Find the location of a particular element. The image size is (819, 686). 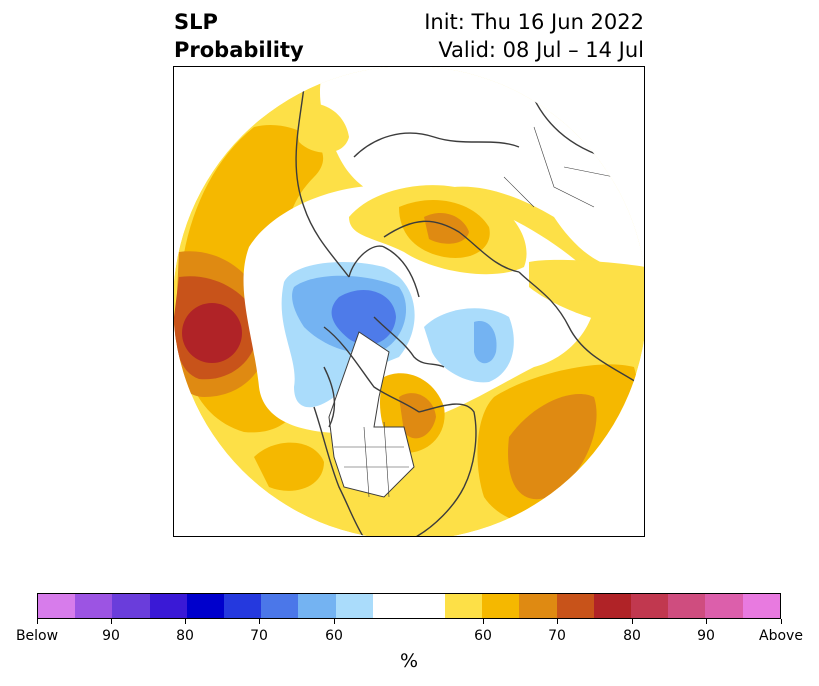

land-north-america is located at coordinates (371, 414).